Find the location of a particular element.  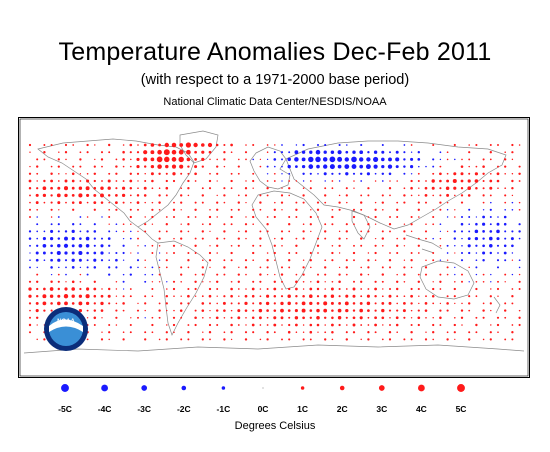

legend-label: -2C is located at coordinates (183, 409).